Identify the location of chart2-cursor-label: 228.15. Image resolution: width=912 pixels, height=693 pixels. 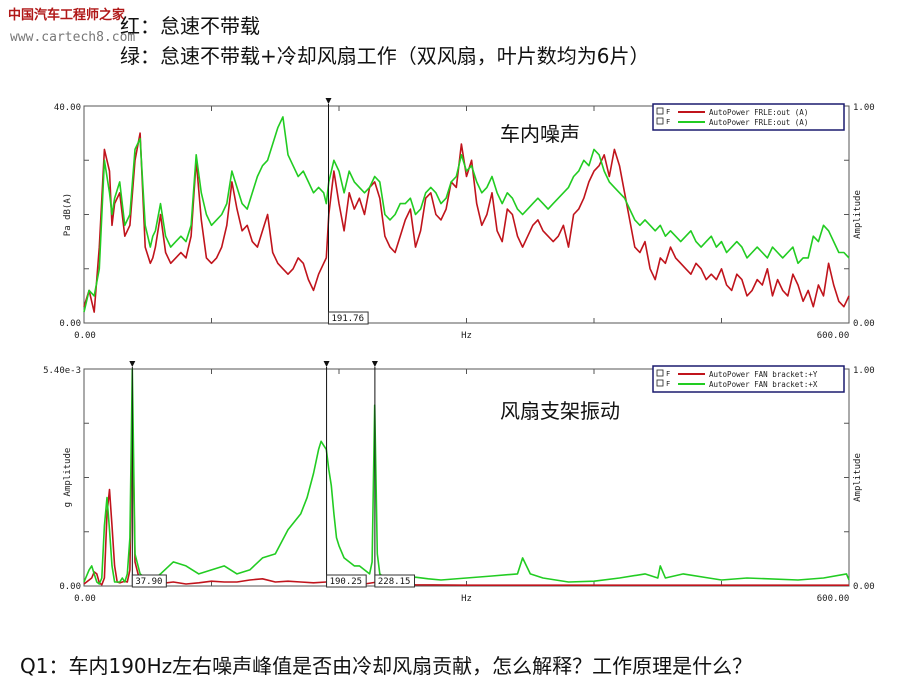
(394, 582).